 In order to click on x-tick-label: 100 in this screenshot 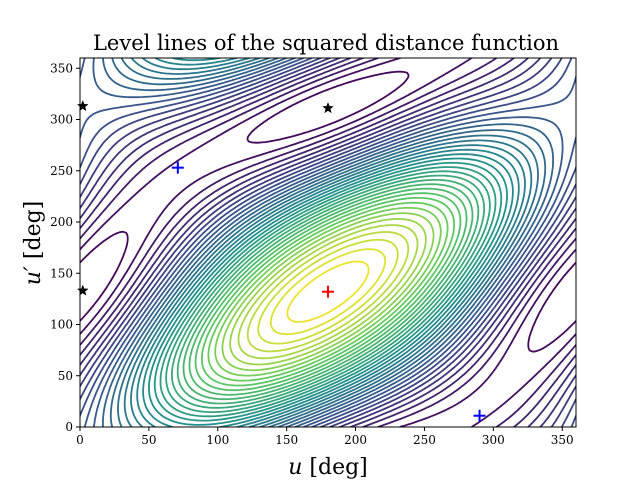, I will do `click(217, 440)`.